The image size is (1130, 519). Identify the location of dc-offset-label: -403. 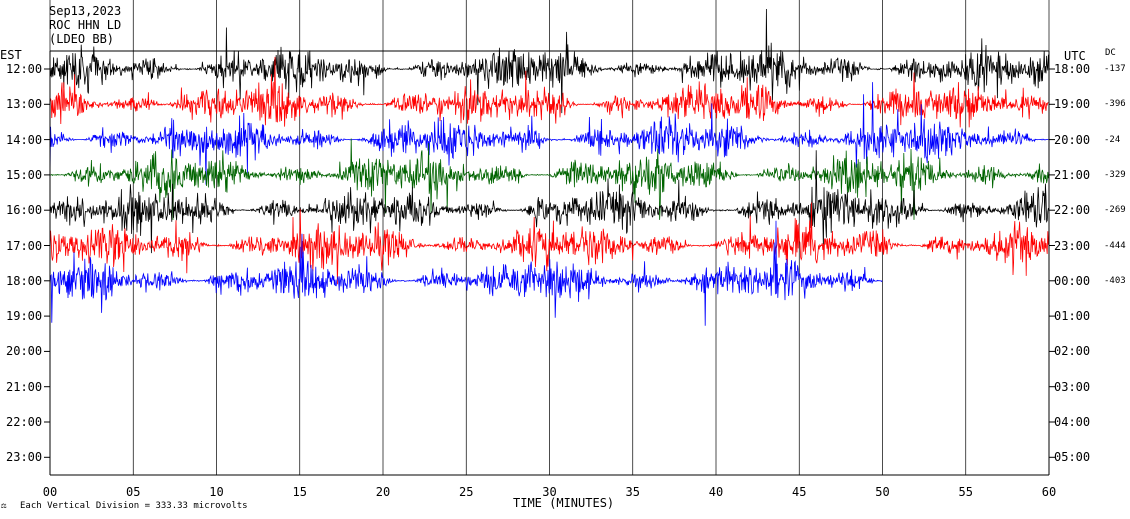
(1115, 280).